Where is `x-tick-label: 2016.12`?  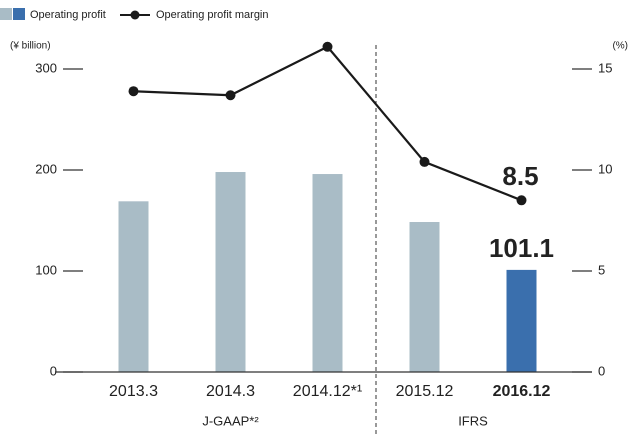
x-tick-label: 2016.12 is located at coordinates (522, 391).